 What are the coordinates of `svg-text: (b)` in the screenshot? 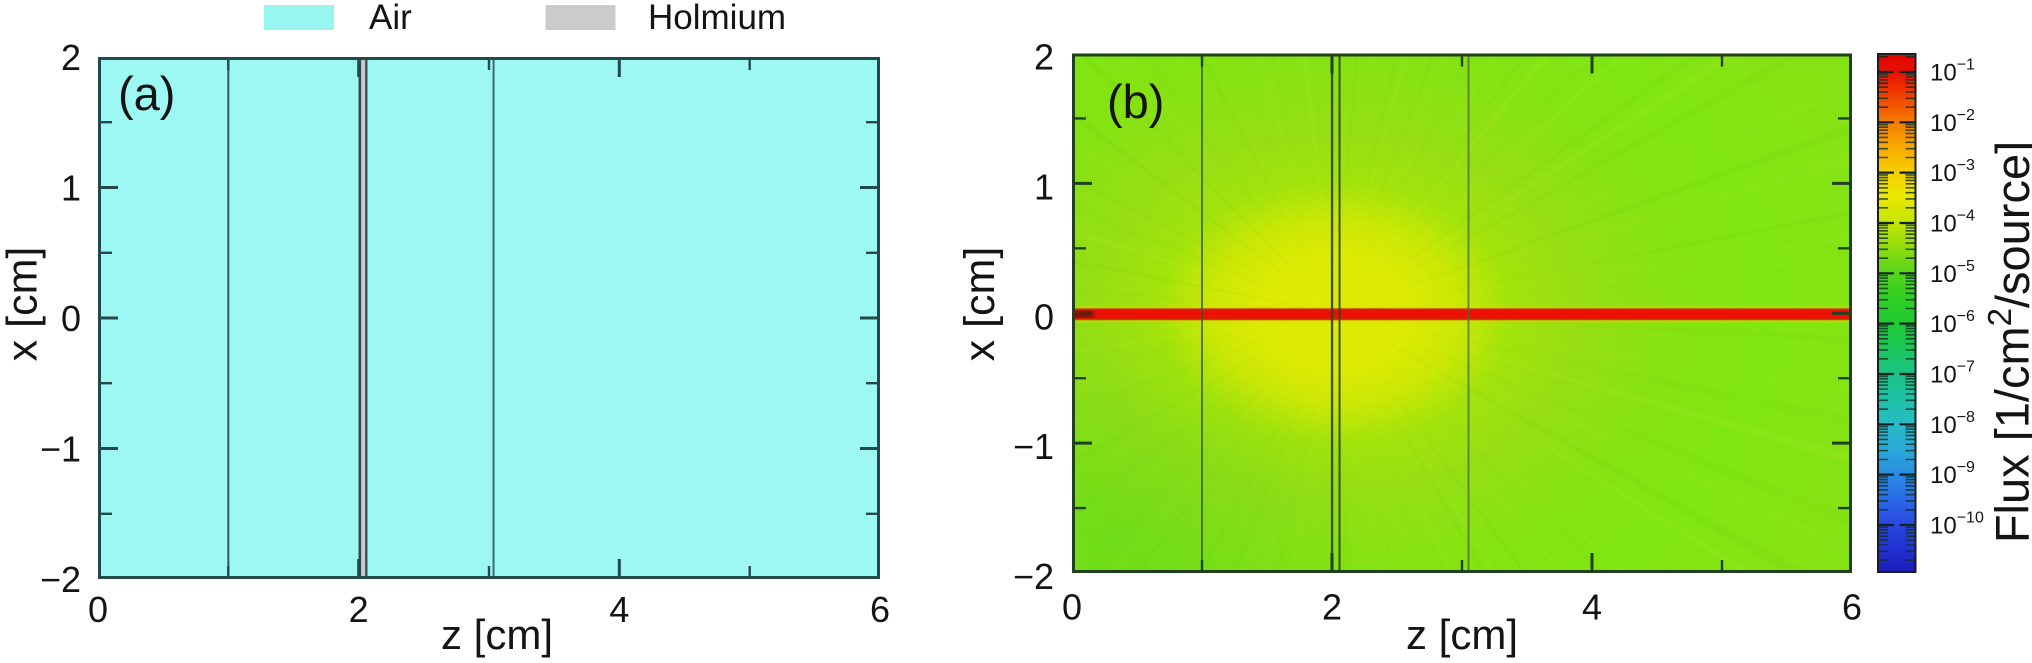 It's located at (1135, 101).